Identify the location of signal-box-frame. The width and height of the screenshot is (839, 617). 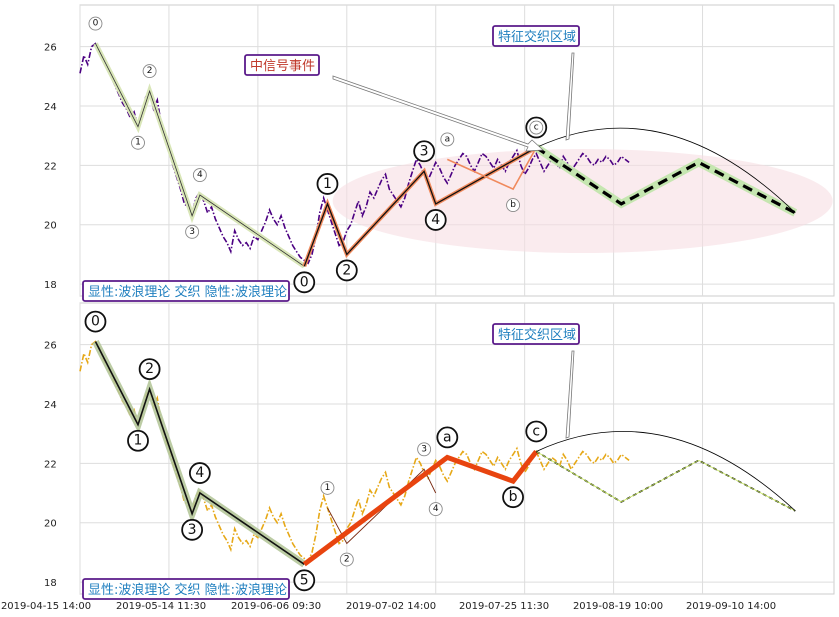
(282, 65).